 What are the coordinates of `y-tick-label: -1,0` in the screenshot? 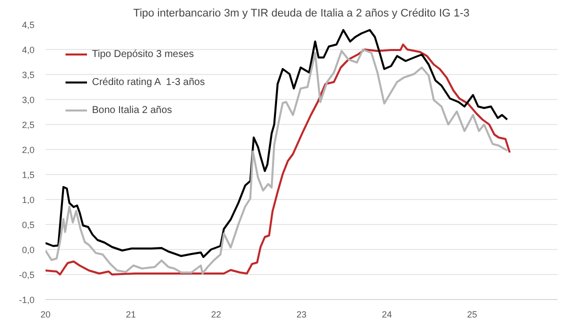 It's located at (26, 300).